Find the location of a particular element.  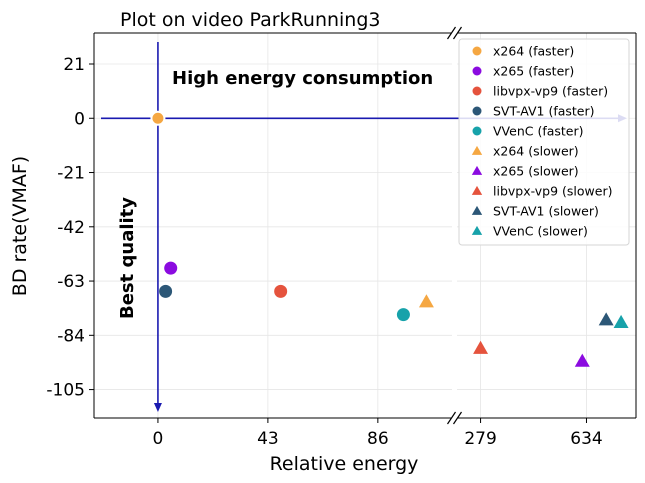

x-tick-label: 43 is located at coordinates (268, 439).